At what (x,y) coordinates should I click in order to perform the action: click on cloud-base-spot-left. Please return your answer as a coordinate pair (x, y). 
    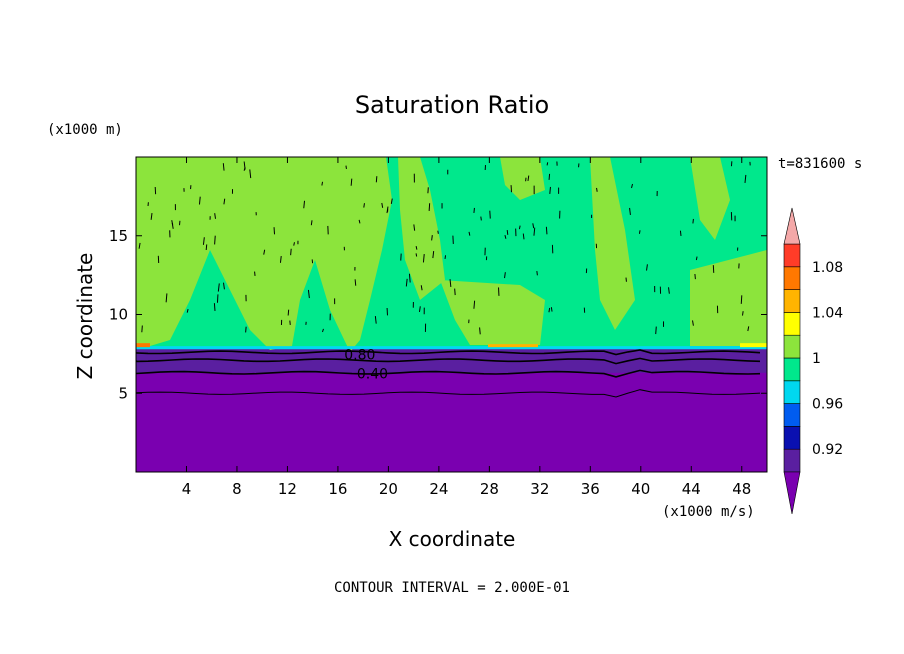
    Looking at the image, I should click on (143, 345).